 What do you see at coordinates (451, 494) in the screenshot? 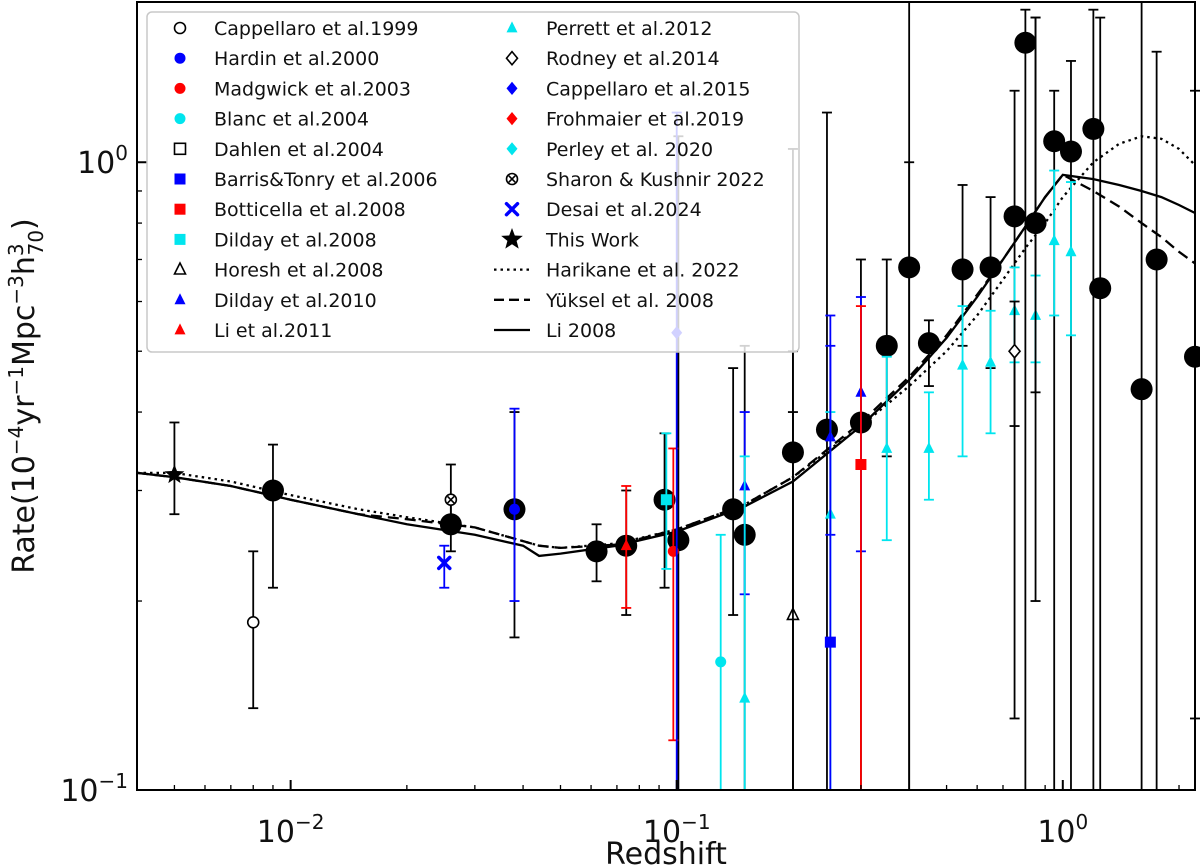
I see `series-sharon-kushnir-2022` at bounding box center [451, 494].